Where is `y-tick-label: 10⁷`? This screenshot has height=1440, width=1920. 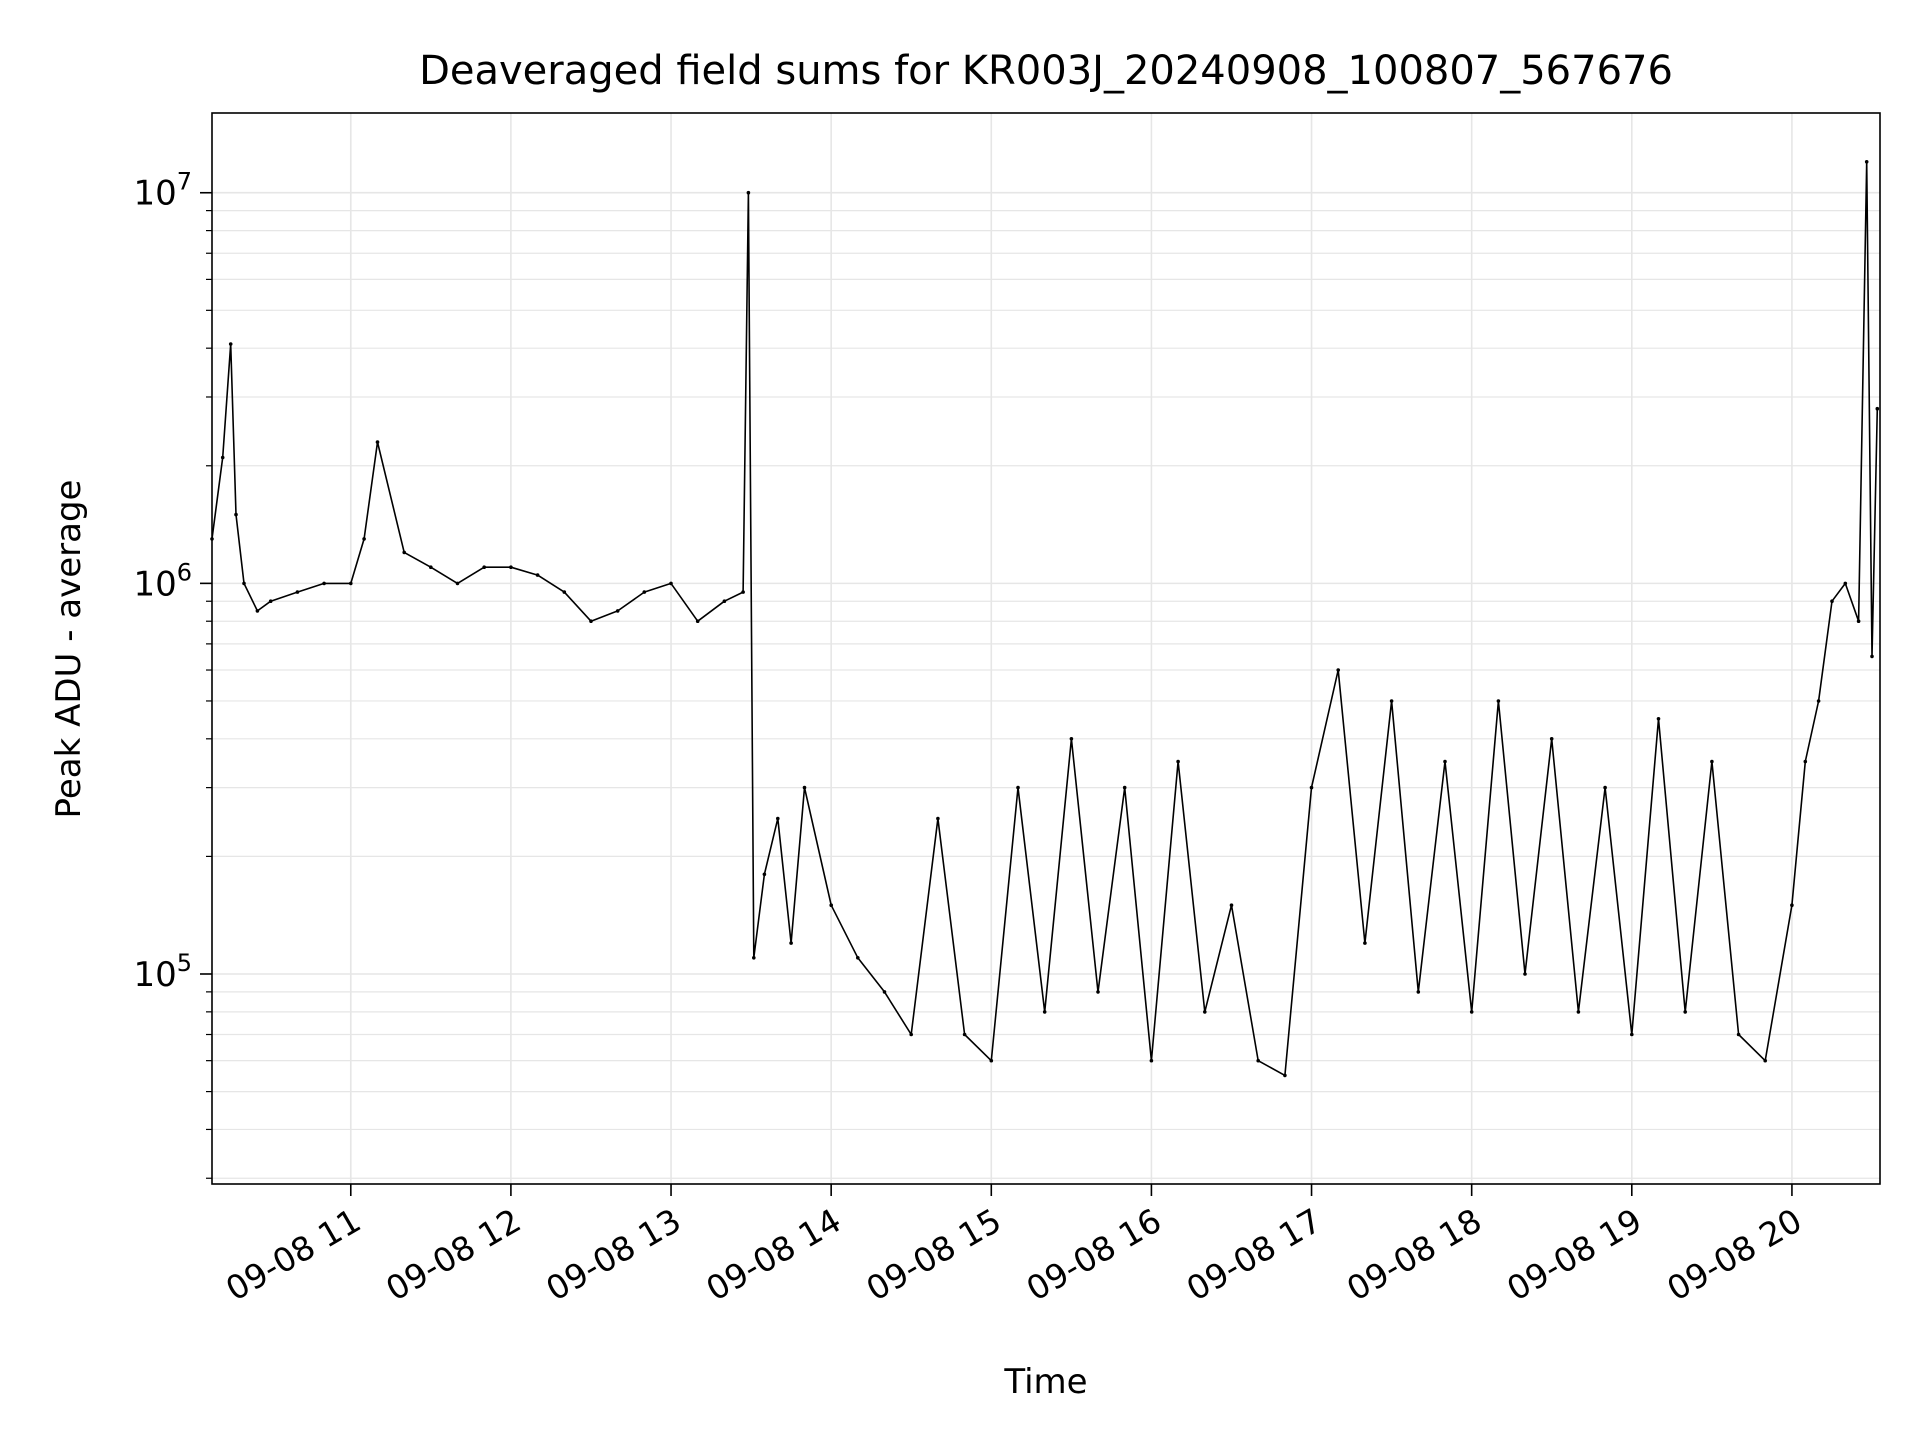 y-tick-label: 10⁷ is located at coordinates (162, 191).